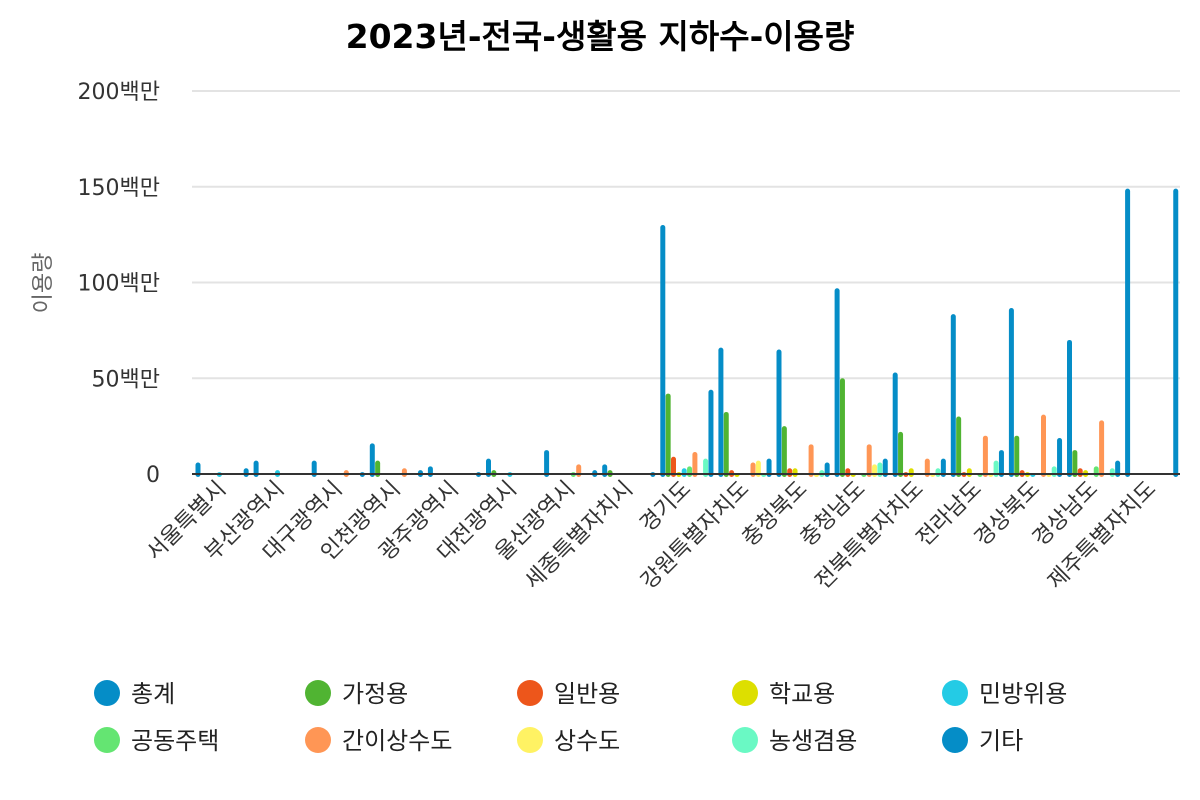  I want to click on bar-기타-충청남도, so click(885, 467).